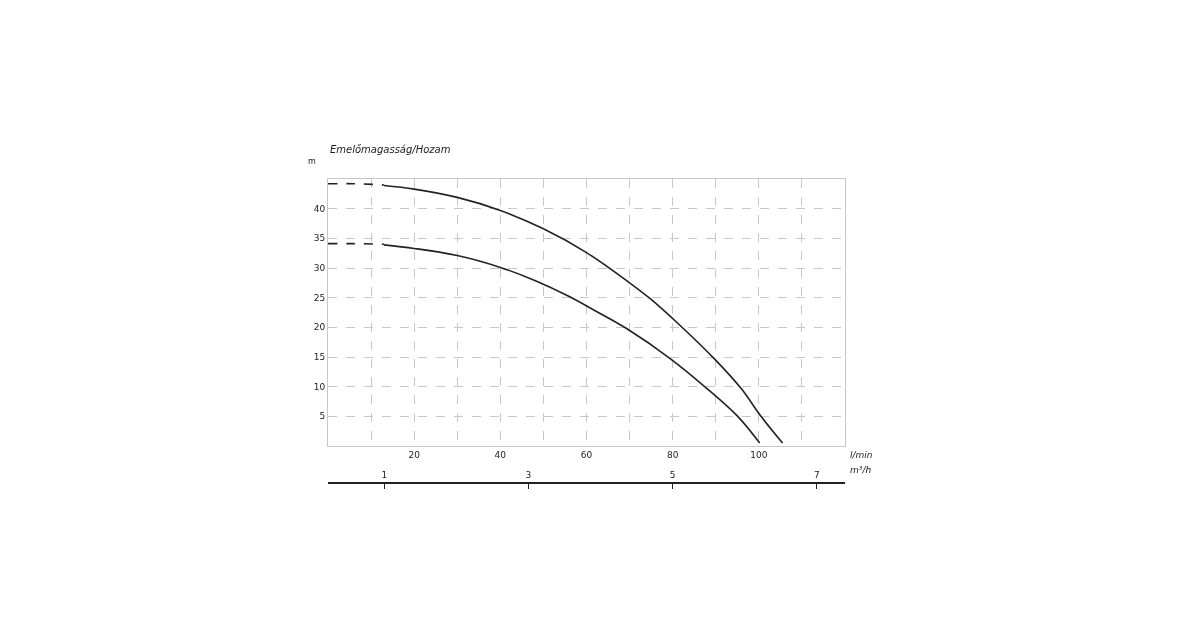  I want to click on x2-axis-title: m³/h, so click(861, 470).